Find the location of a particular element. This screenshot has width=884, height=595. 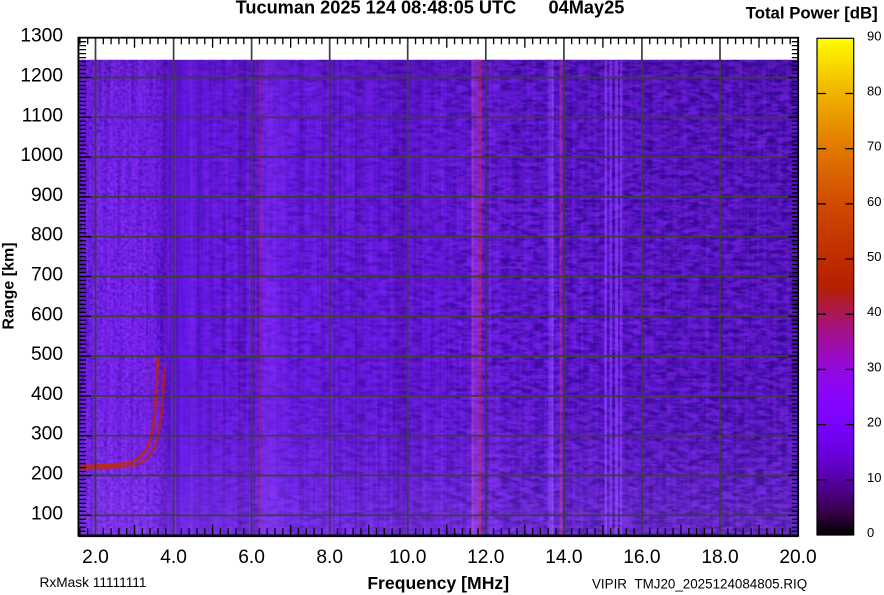

svg-text: 20.0 is located at coordinates (797, 557).